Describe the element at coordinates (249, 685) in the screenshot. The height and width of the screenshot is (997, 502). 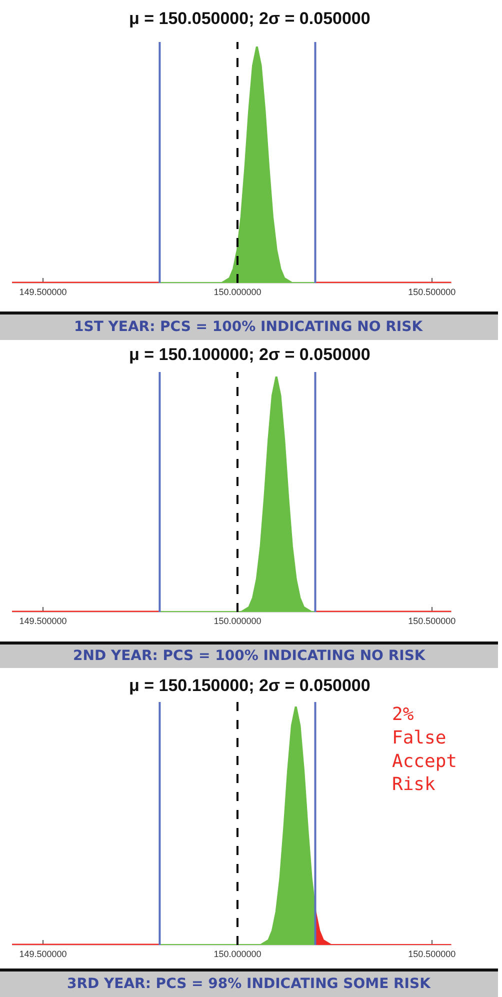
I see `chart-title: μ = 150.150000; 2σ = 0.050000` at that location.